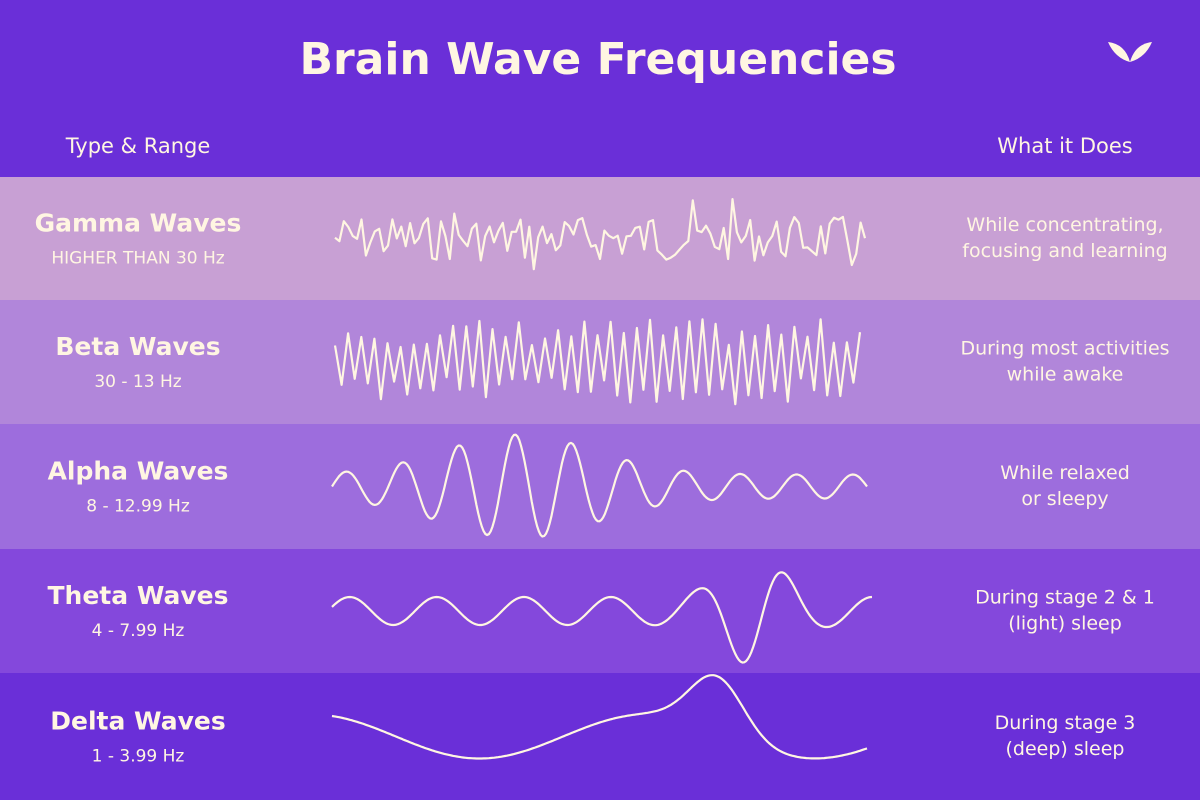  I want to click on wave-name: Gamma Waves, so click(138, 223).